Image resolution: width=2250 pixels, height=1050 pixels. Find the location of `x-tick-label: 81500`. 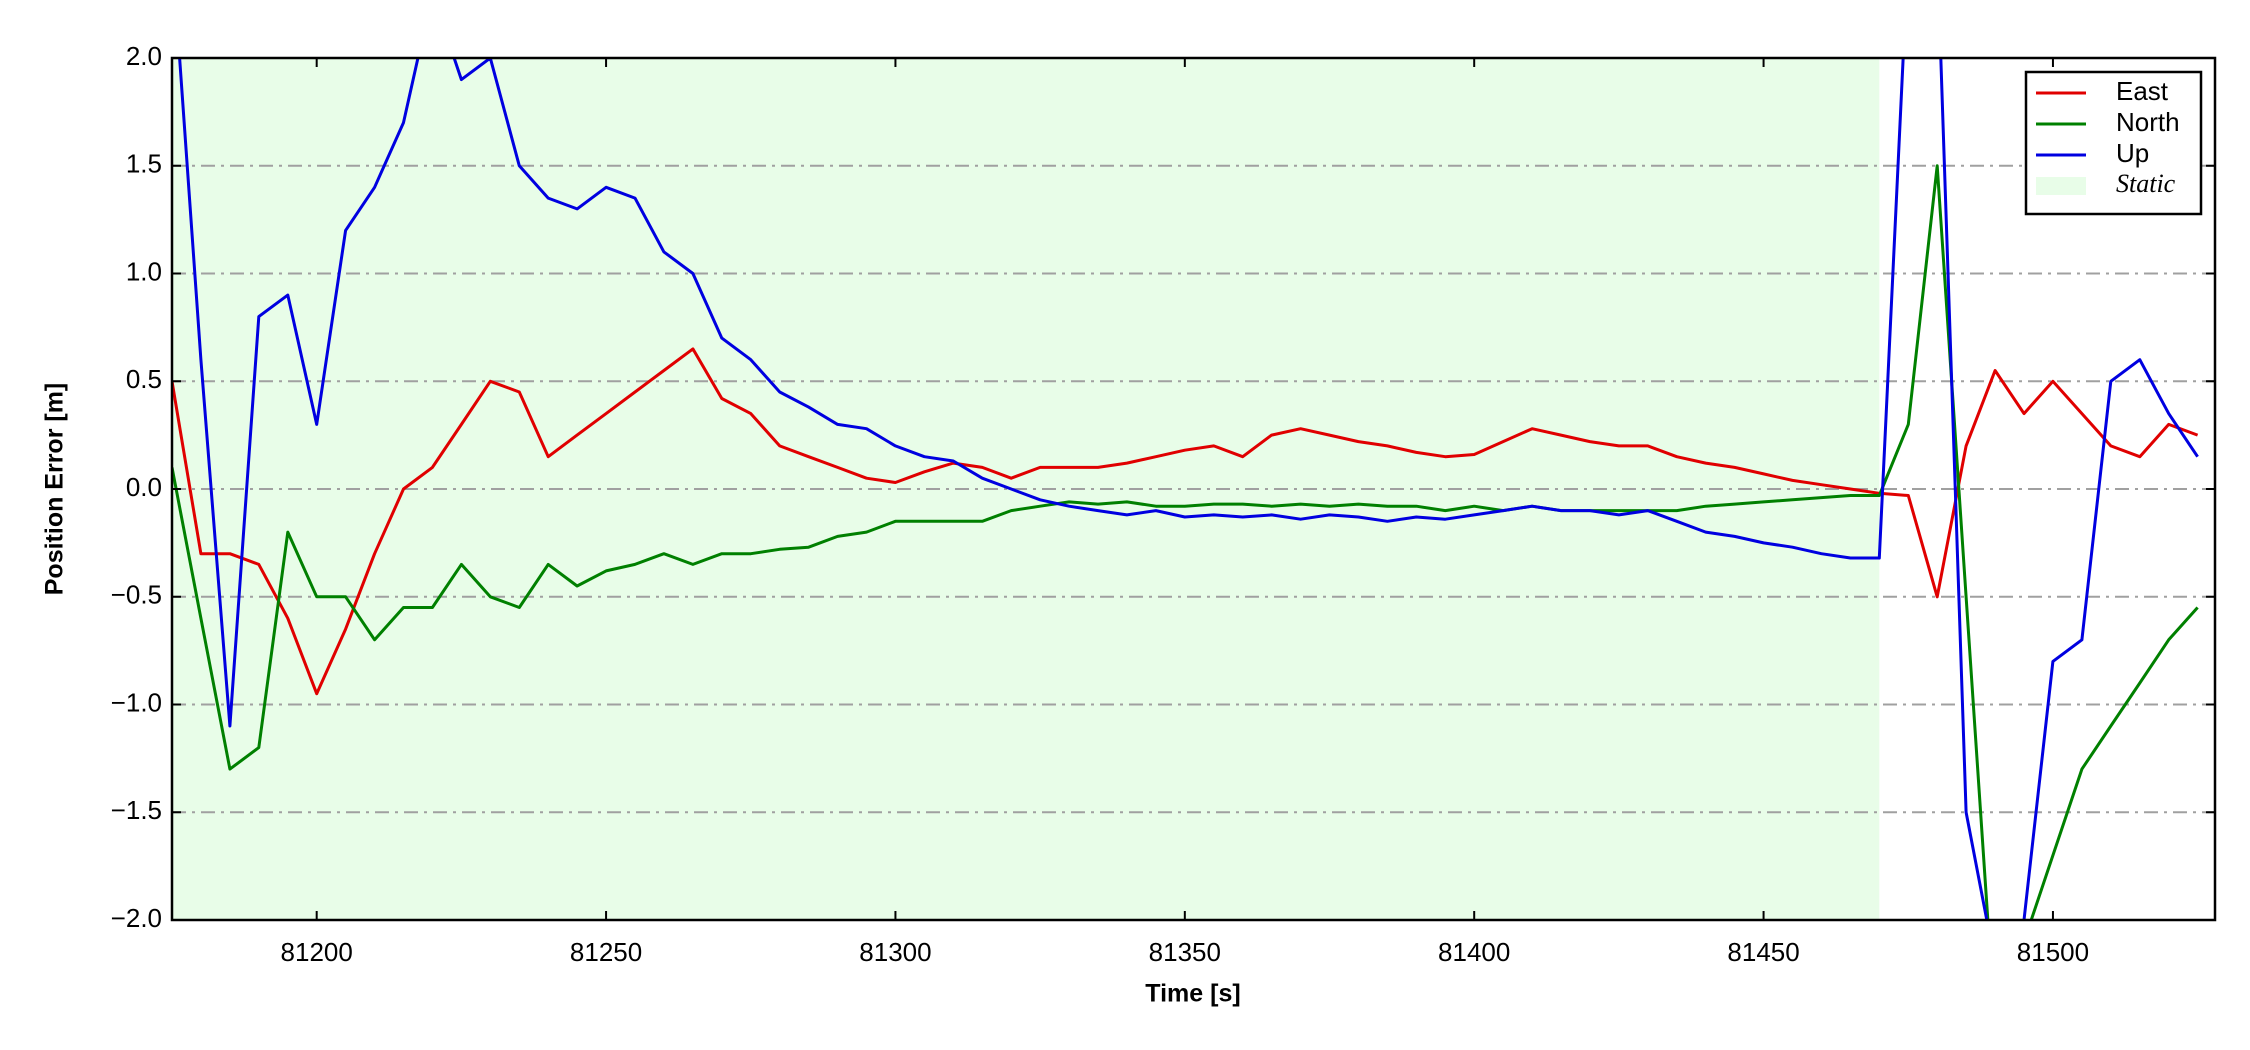

x-tick-label: 81500 is located at coordinates (2053, 952).